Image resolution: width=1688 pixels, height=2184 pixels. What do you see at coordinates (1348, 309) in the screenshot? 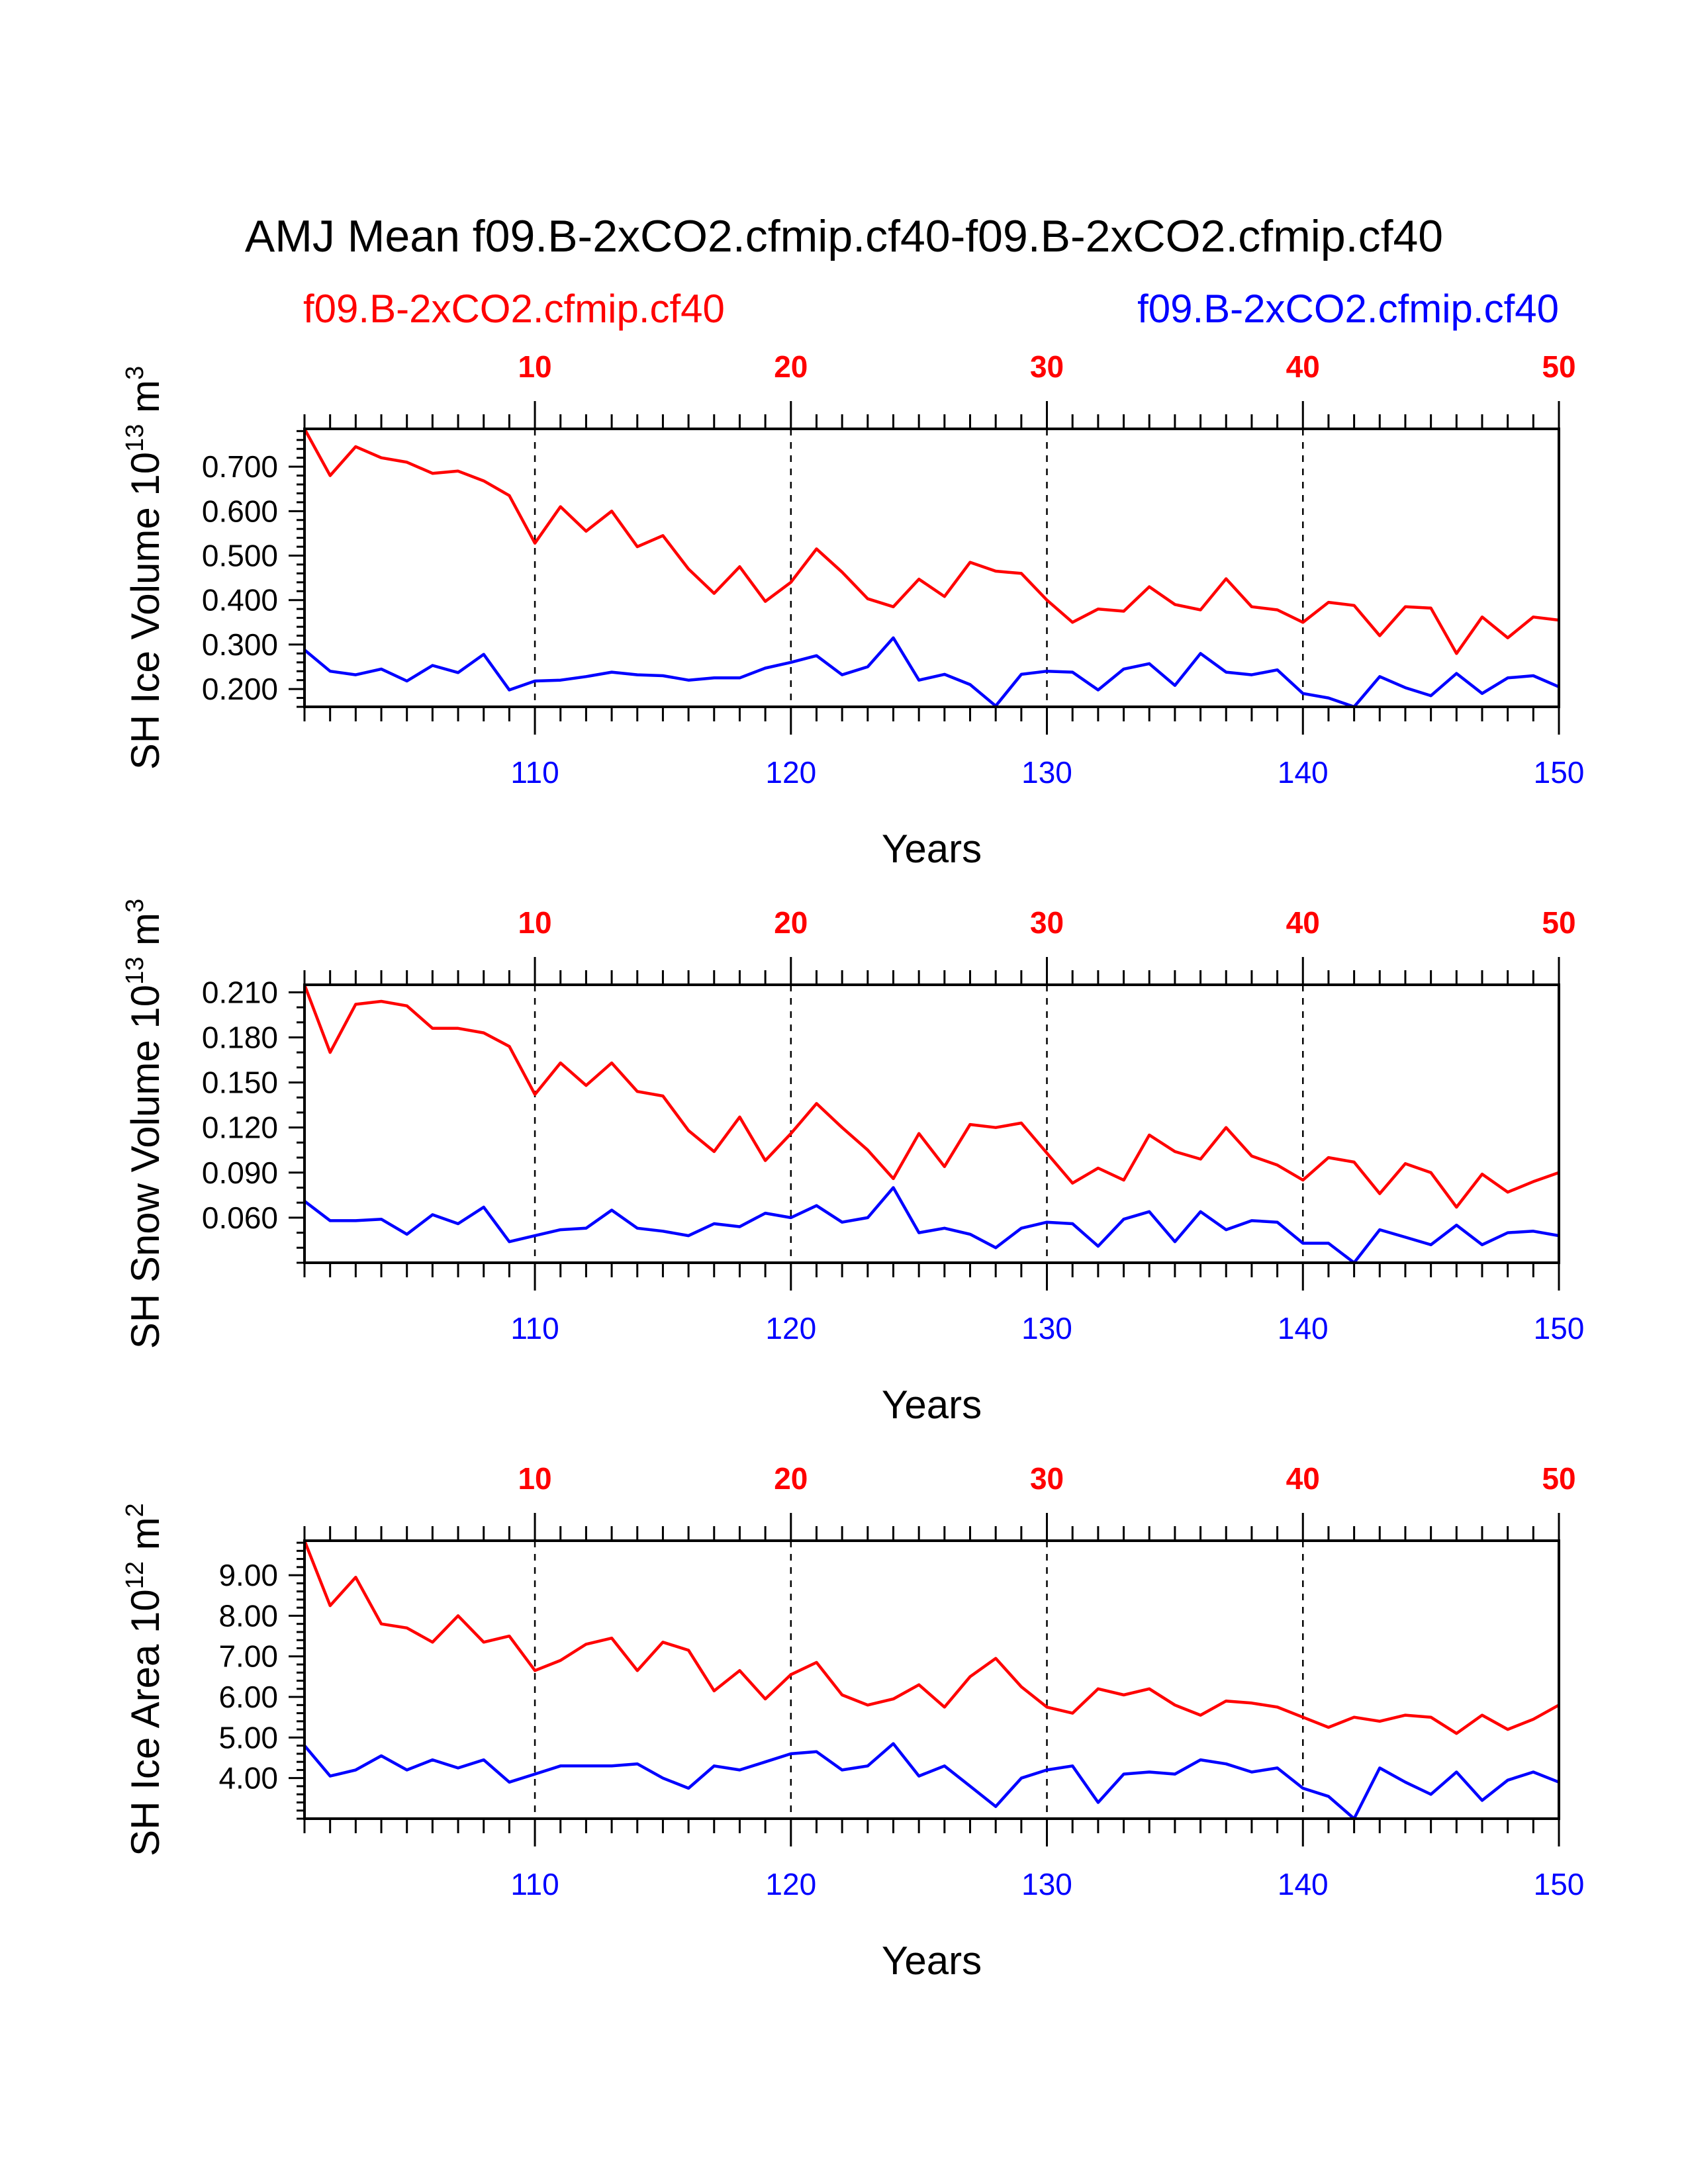
I see `legend-label-blue: f09.B-2xCO2.cfmip.cf40` at bounding box center [1348, 309].